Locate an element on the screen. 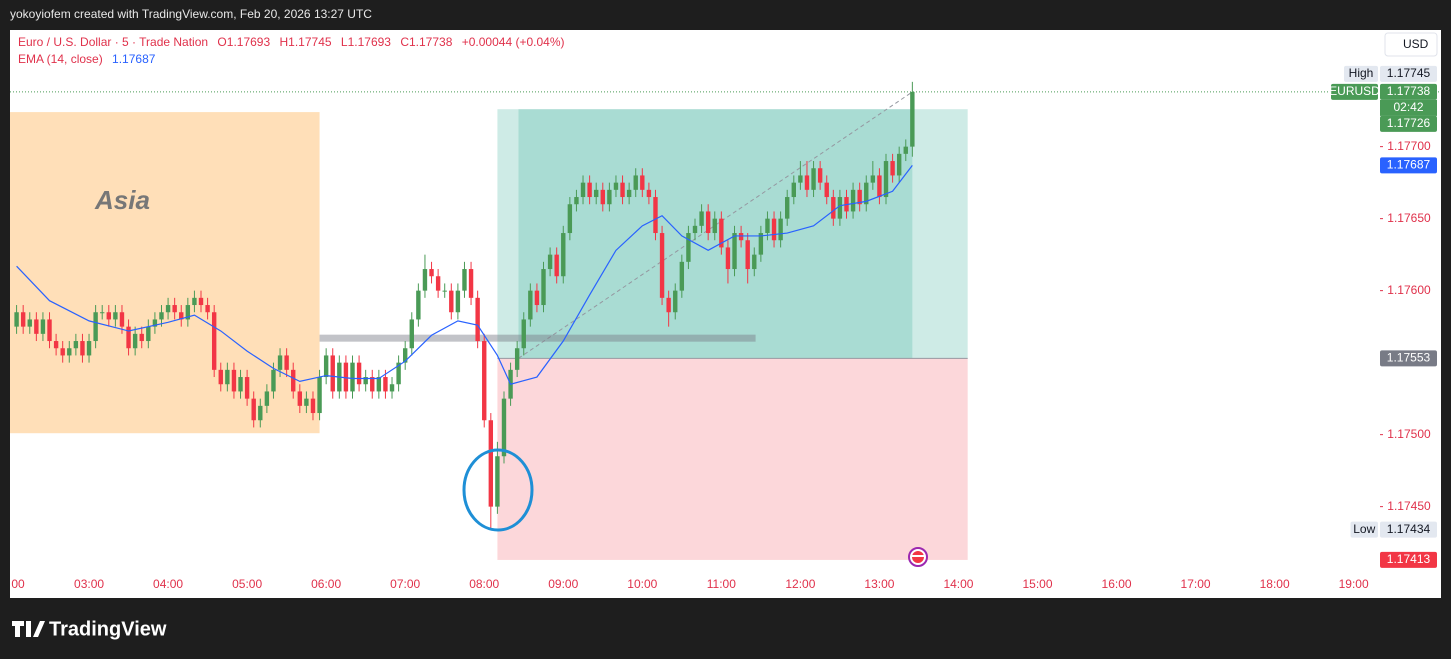 The image size is (1451, 659). countdown-box is located at coordinates (1408, 107).